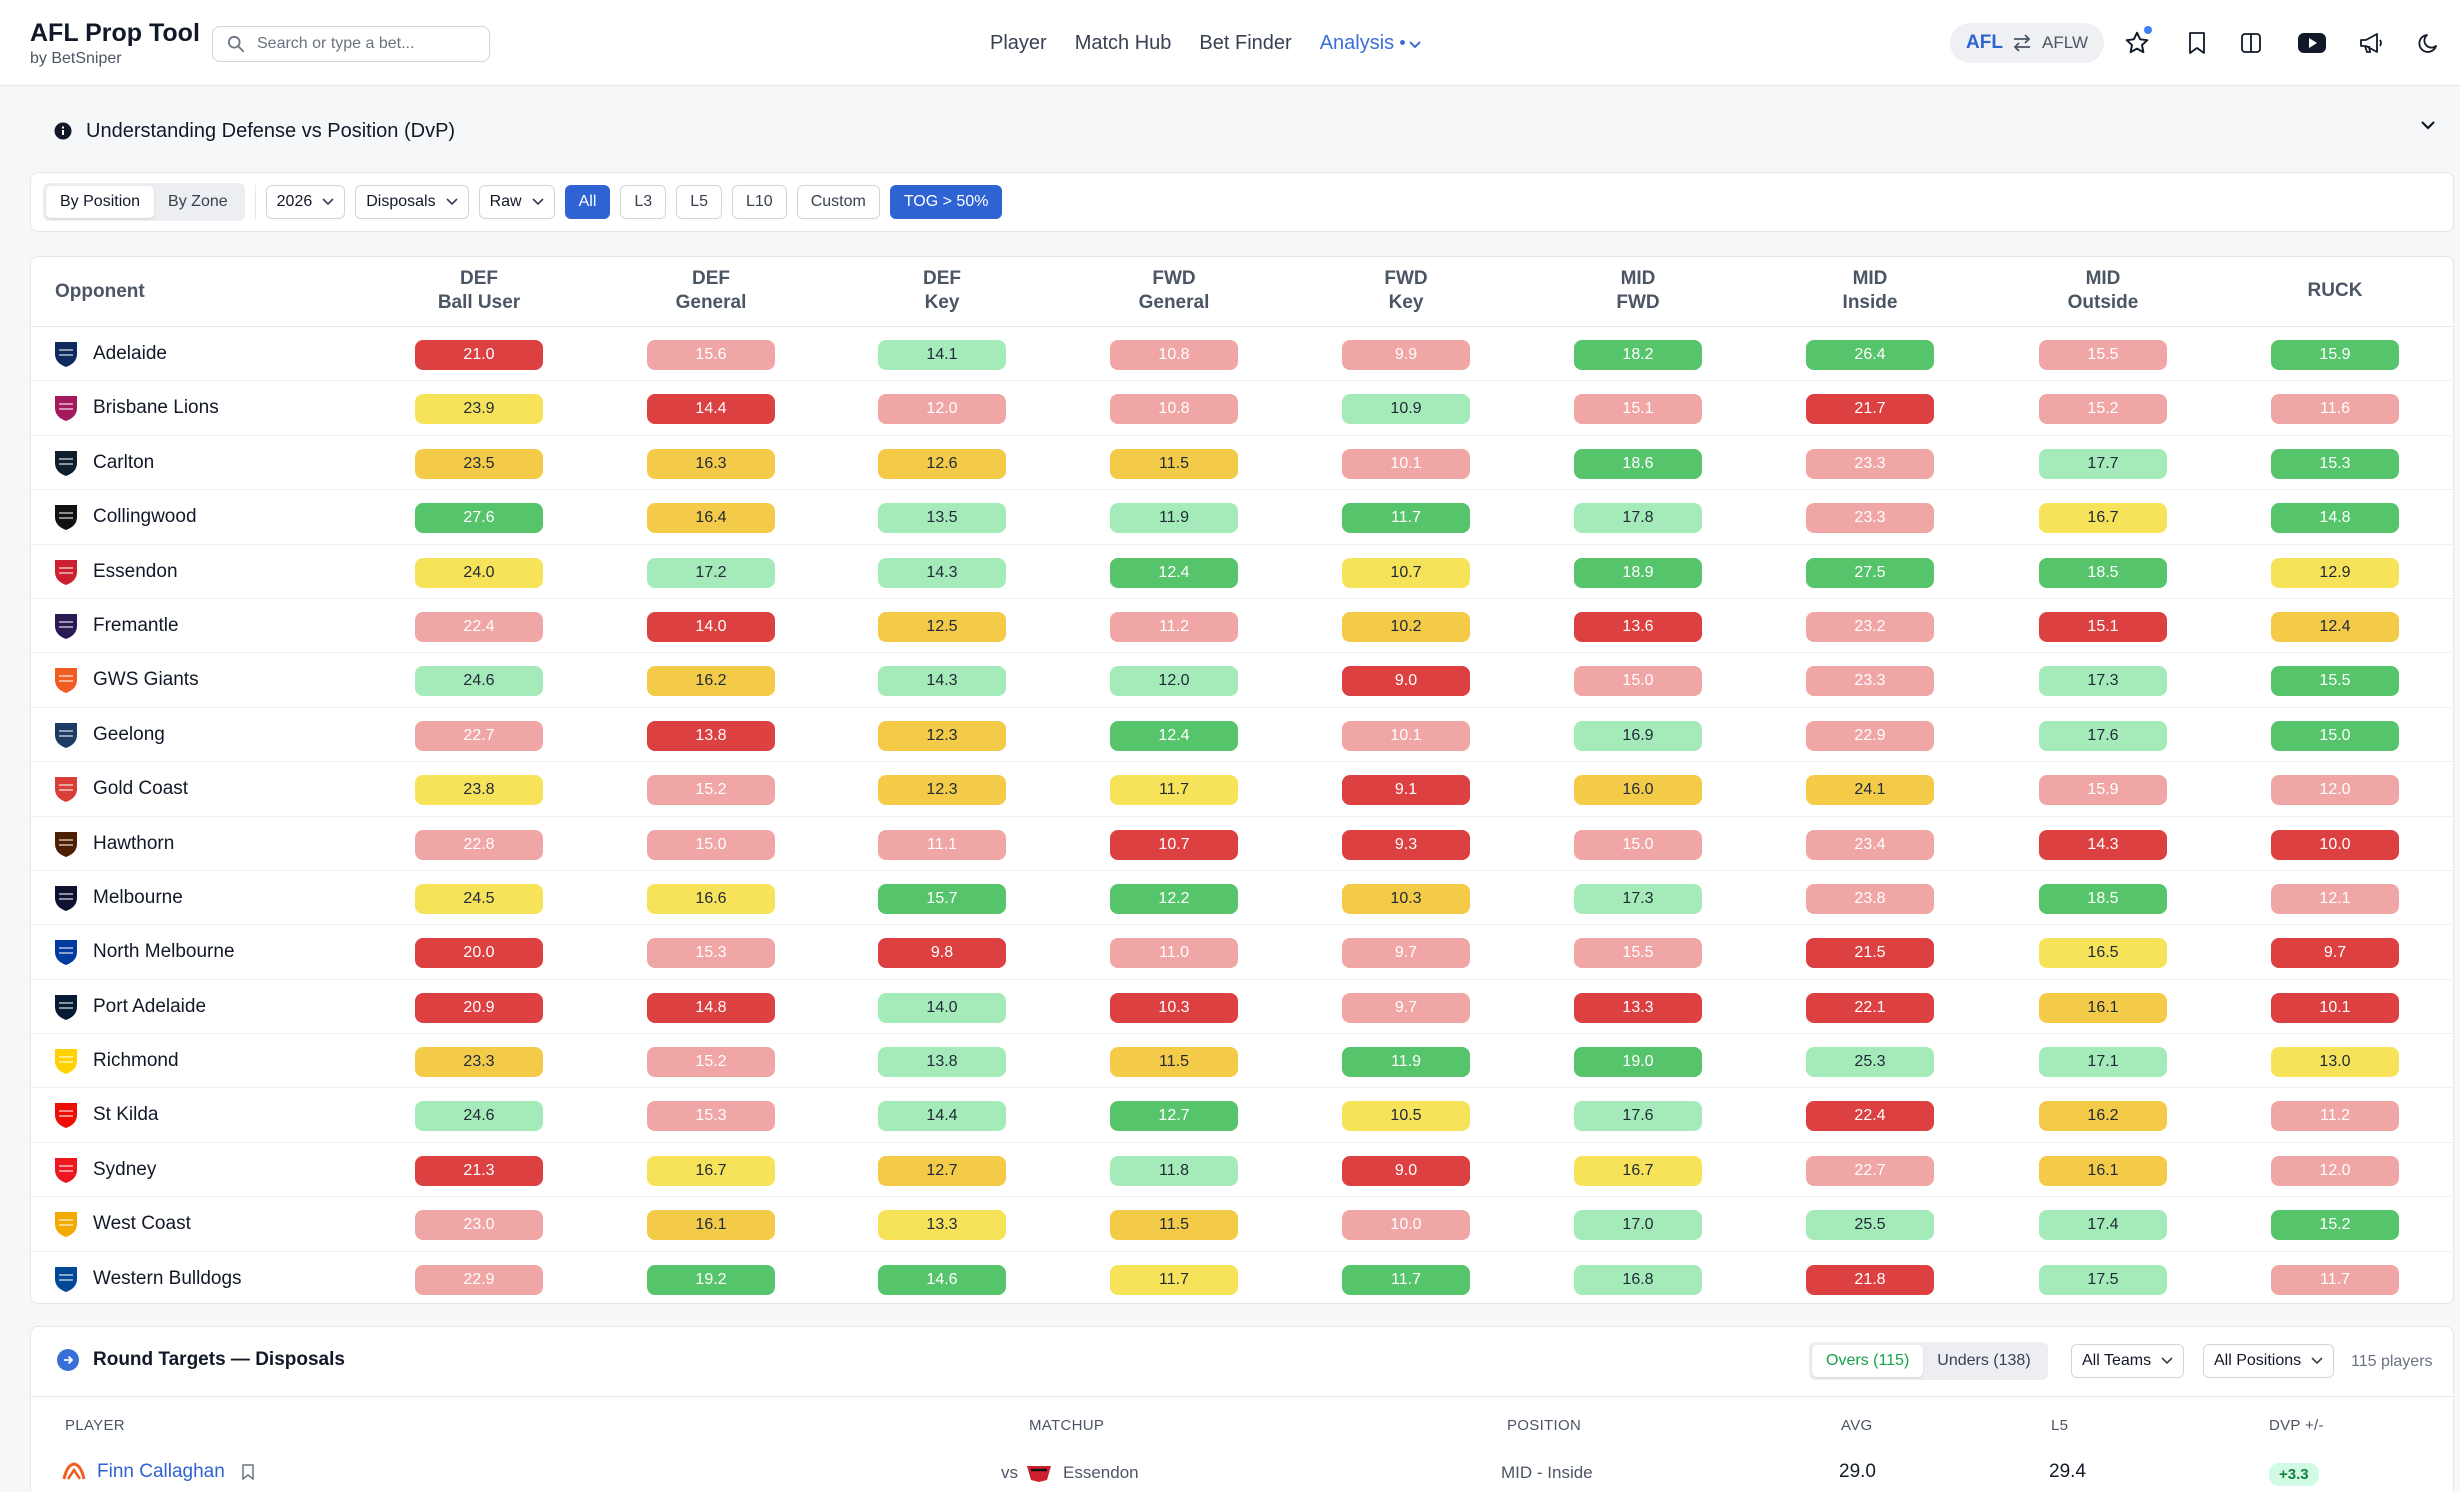 The width and height of the screenshot is (2460, 1492). What do you see at coordinates (711, 1279) in the screenshot?
I see `dvp-value-pill: 19.2` at bounding box center [711, 1279].